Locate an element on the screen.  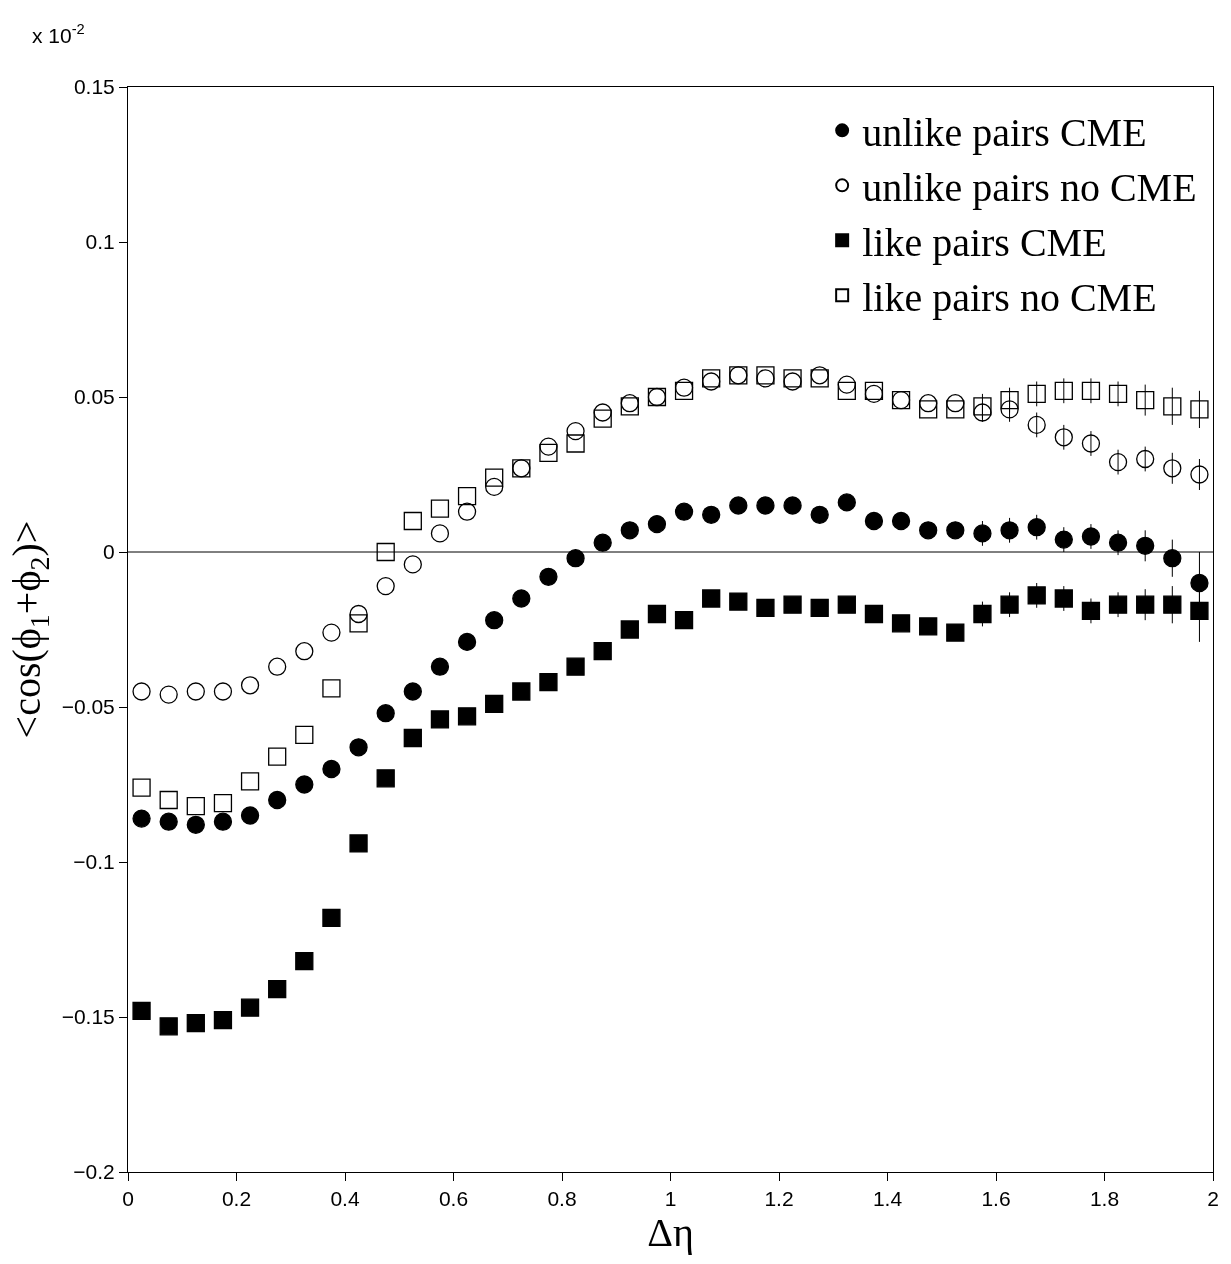
y-tick-label: −0.1 is located at coordinates (94, 862).